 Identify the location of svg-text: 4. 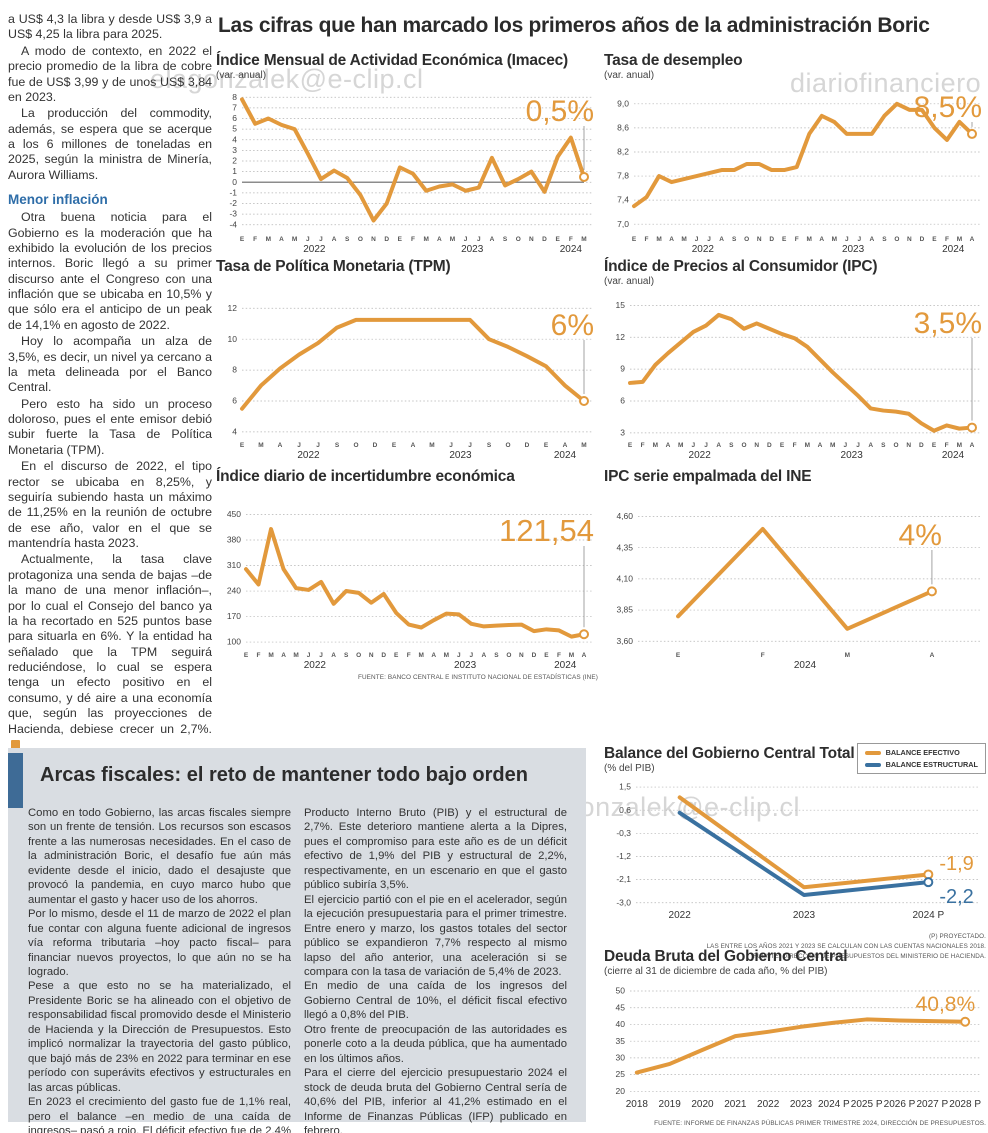
(234, 432).